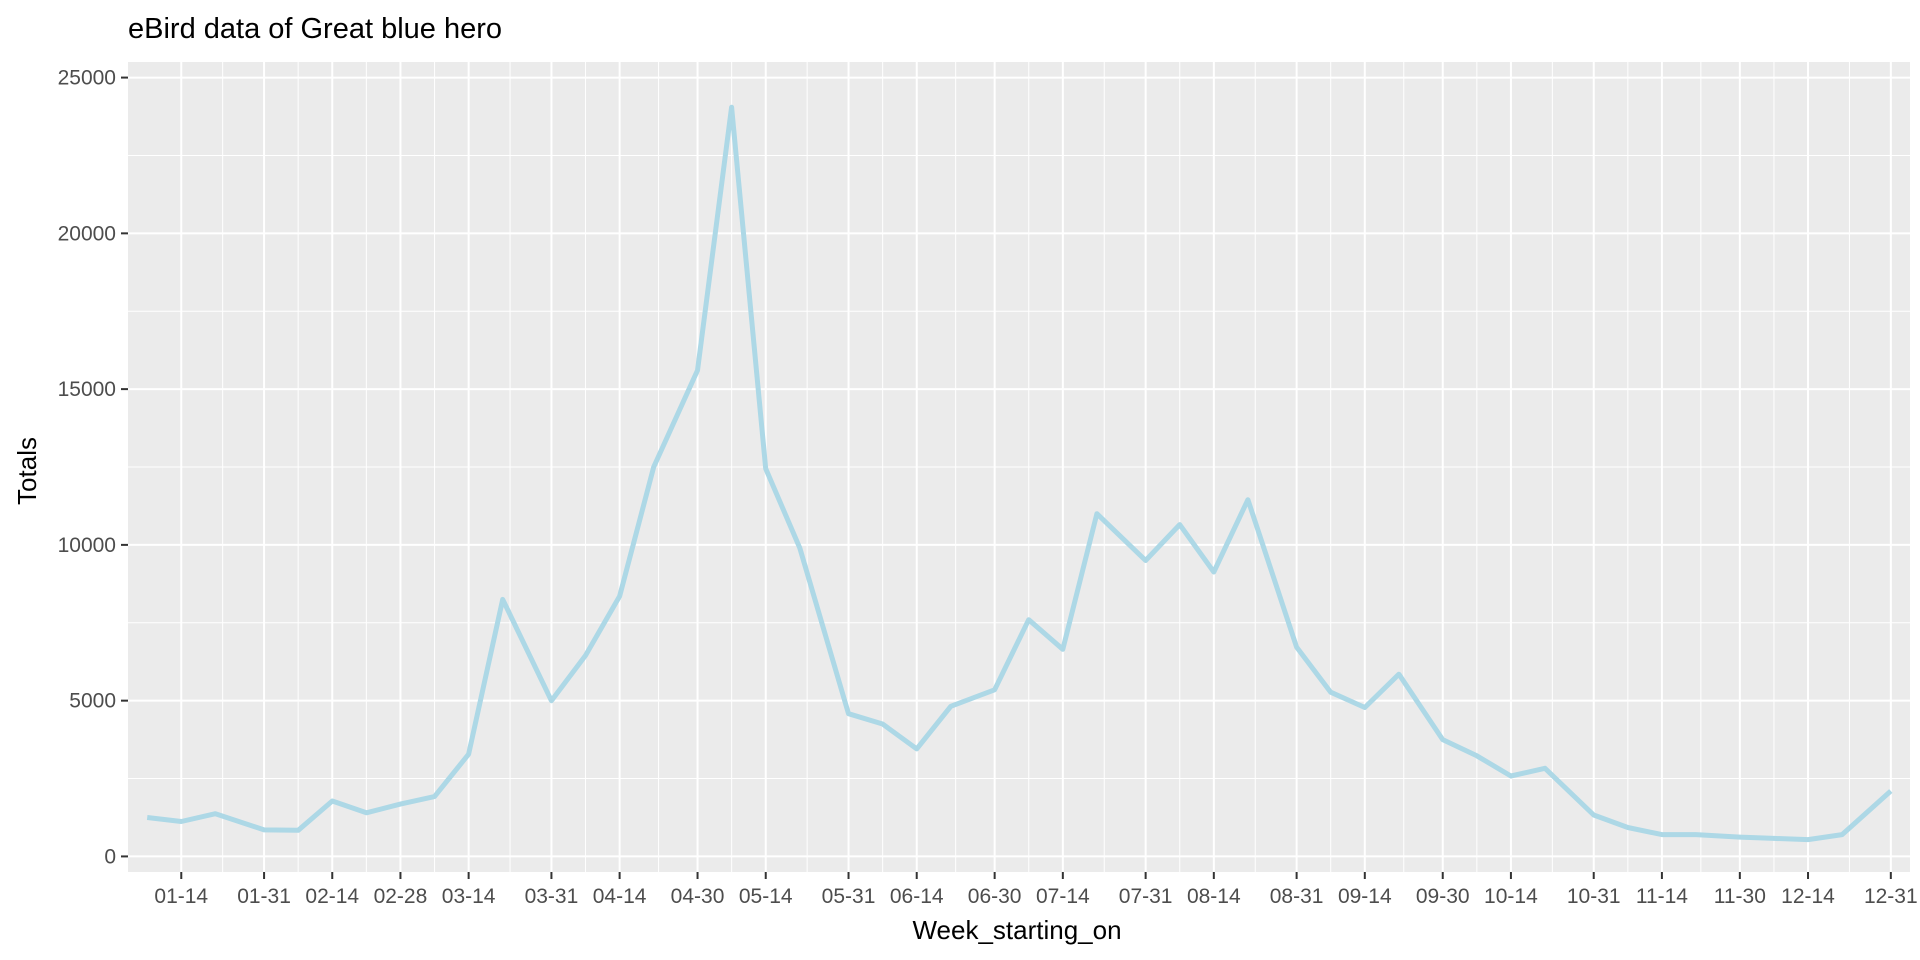  Describe the element at coordinates (1146, 896) in the screenshot. I see `x-tick-label: 07-31` at that location.